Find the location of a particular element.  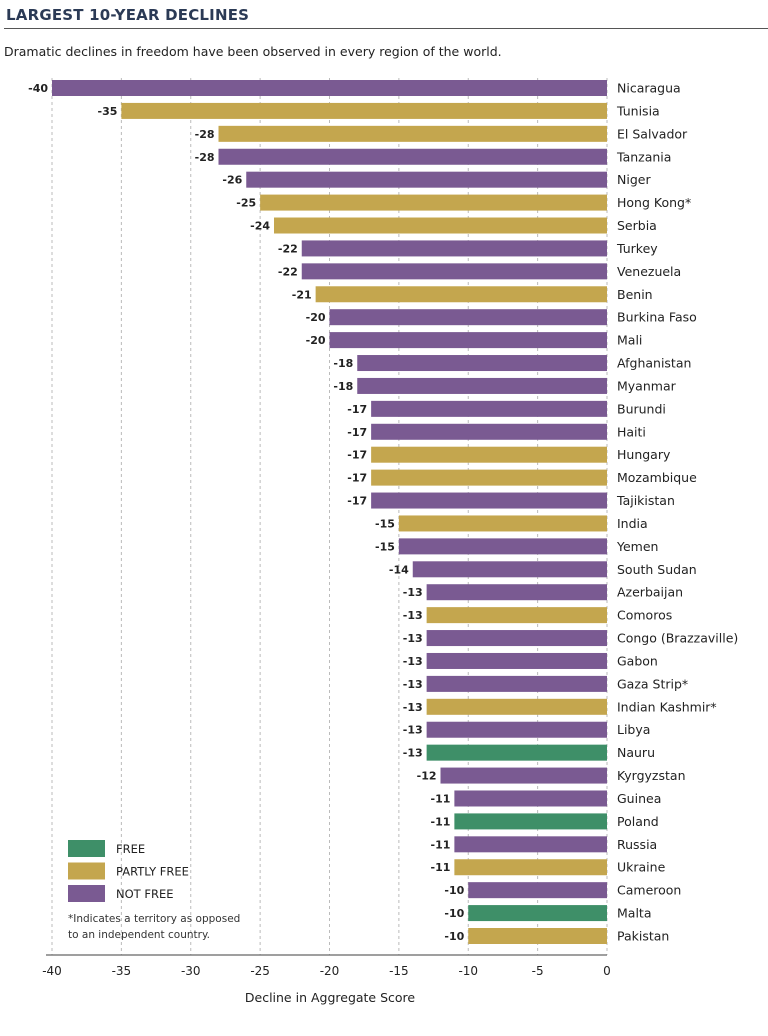

x-tick-label: -25 is located at coordinates (260, 971).